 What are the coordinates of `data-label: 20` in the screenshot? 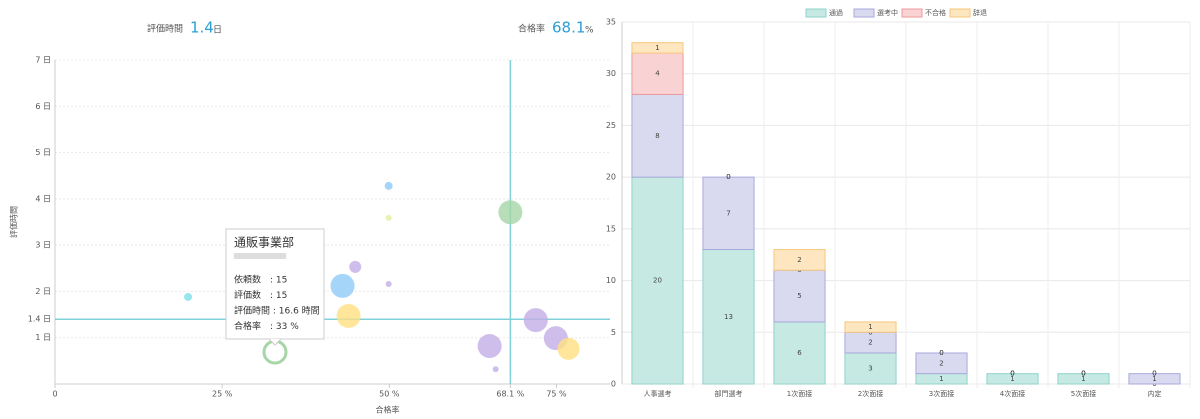 It's located at (657, 281).